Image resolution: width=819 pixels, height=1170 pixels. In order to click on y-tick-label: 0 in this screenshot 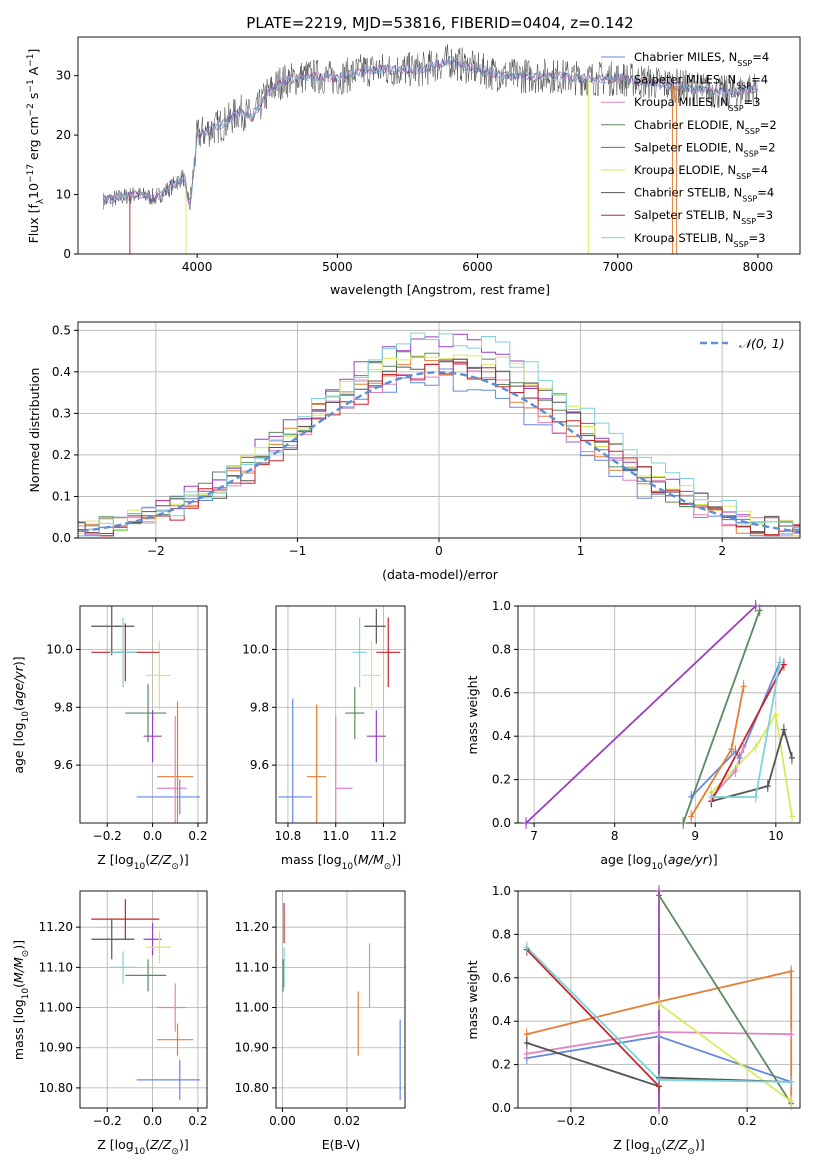, I will do `click(67, 254)`.